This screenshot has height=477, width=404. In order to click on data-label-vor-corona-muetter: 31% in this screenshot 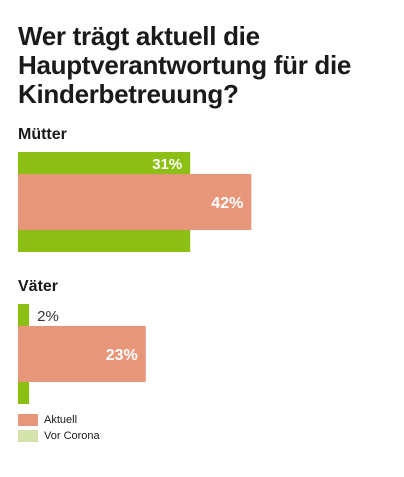, I will do `click(167, 164)`.